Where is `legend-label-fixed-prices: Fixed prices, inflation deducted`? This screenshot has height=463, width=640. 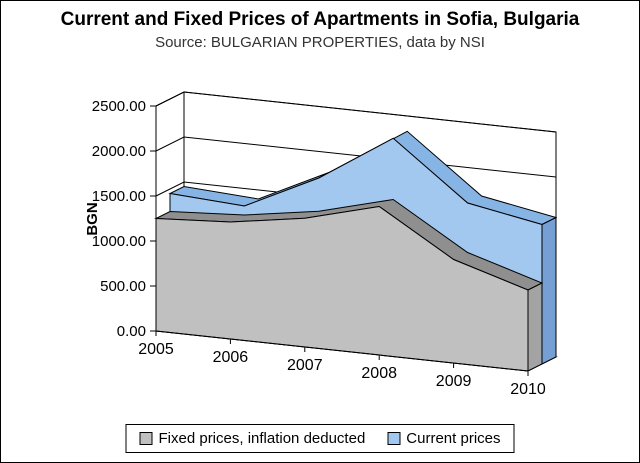
legend-label-fixed-prices: Fixed prices, inflation deducted is located at coordinates (262, 438).